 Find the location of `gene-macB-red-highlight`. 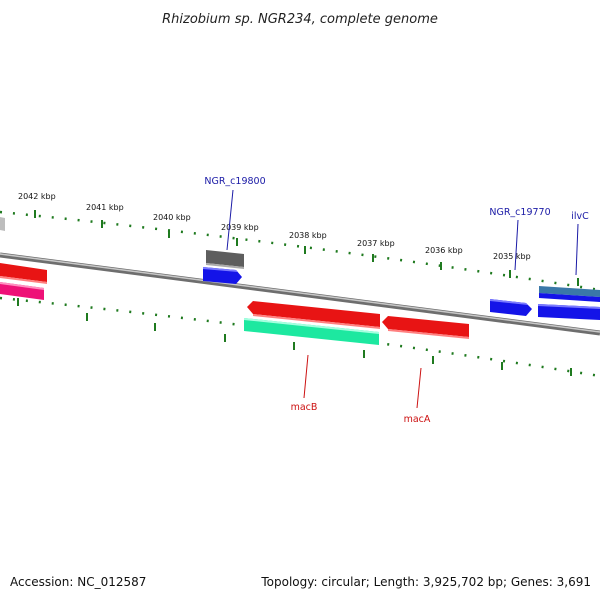

gene-macB-red-highlight is located at coordinates (316, 321).